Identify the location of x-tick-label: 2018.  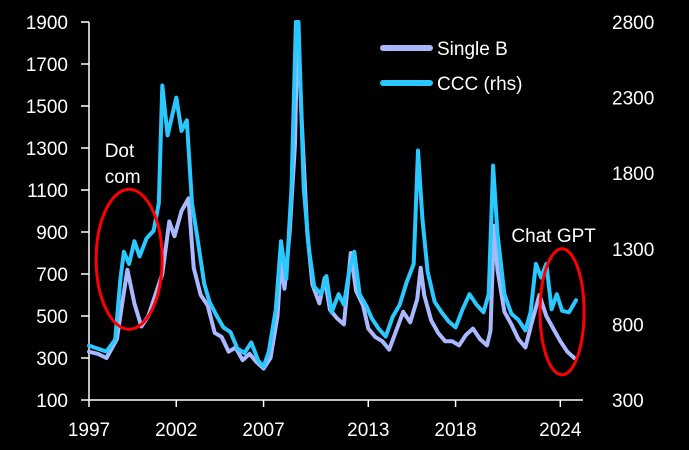
(455, 430).